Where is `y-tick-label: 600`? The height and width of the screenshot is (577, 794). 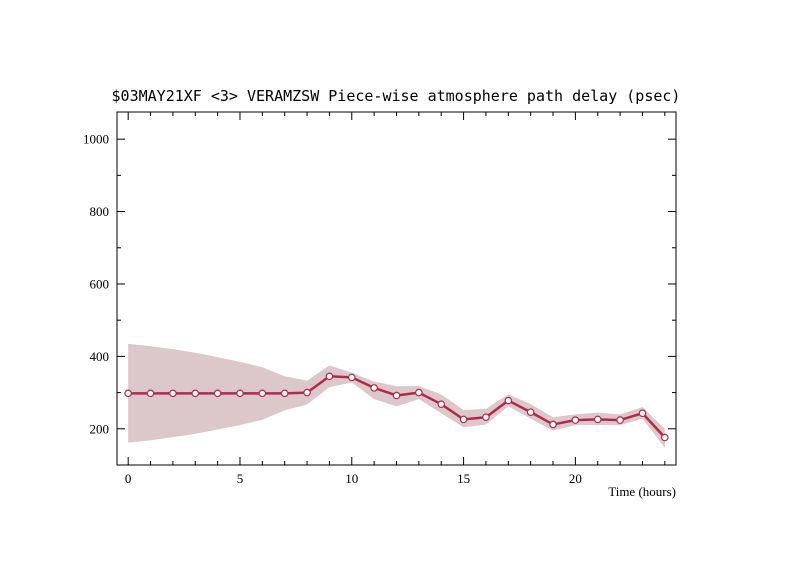 y-tick-label: 600 is located at coordinates (100, 283).